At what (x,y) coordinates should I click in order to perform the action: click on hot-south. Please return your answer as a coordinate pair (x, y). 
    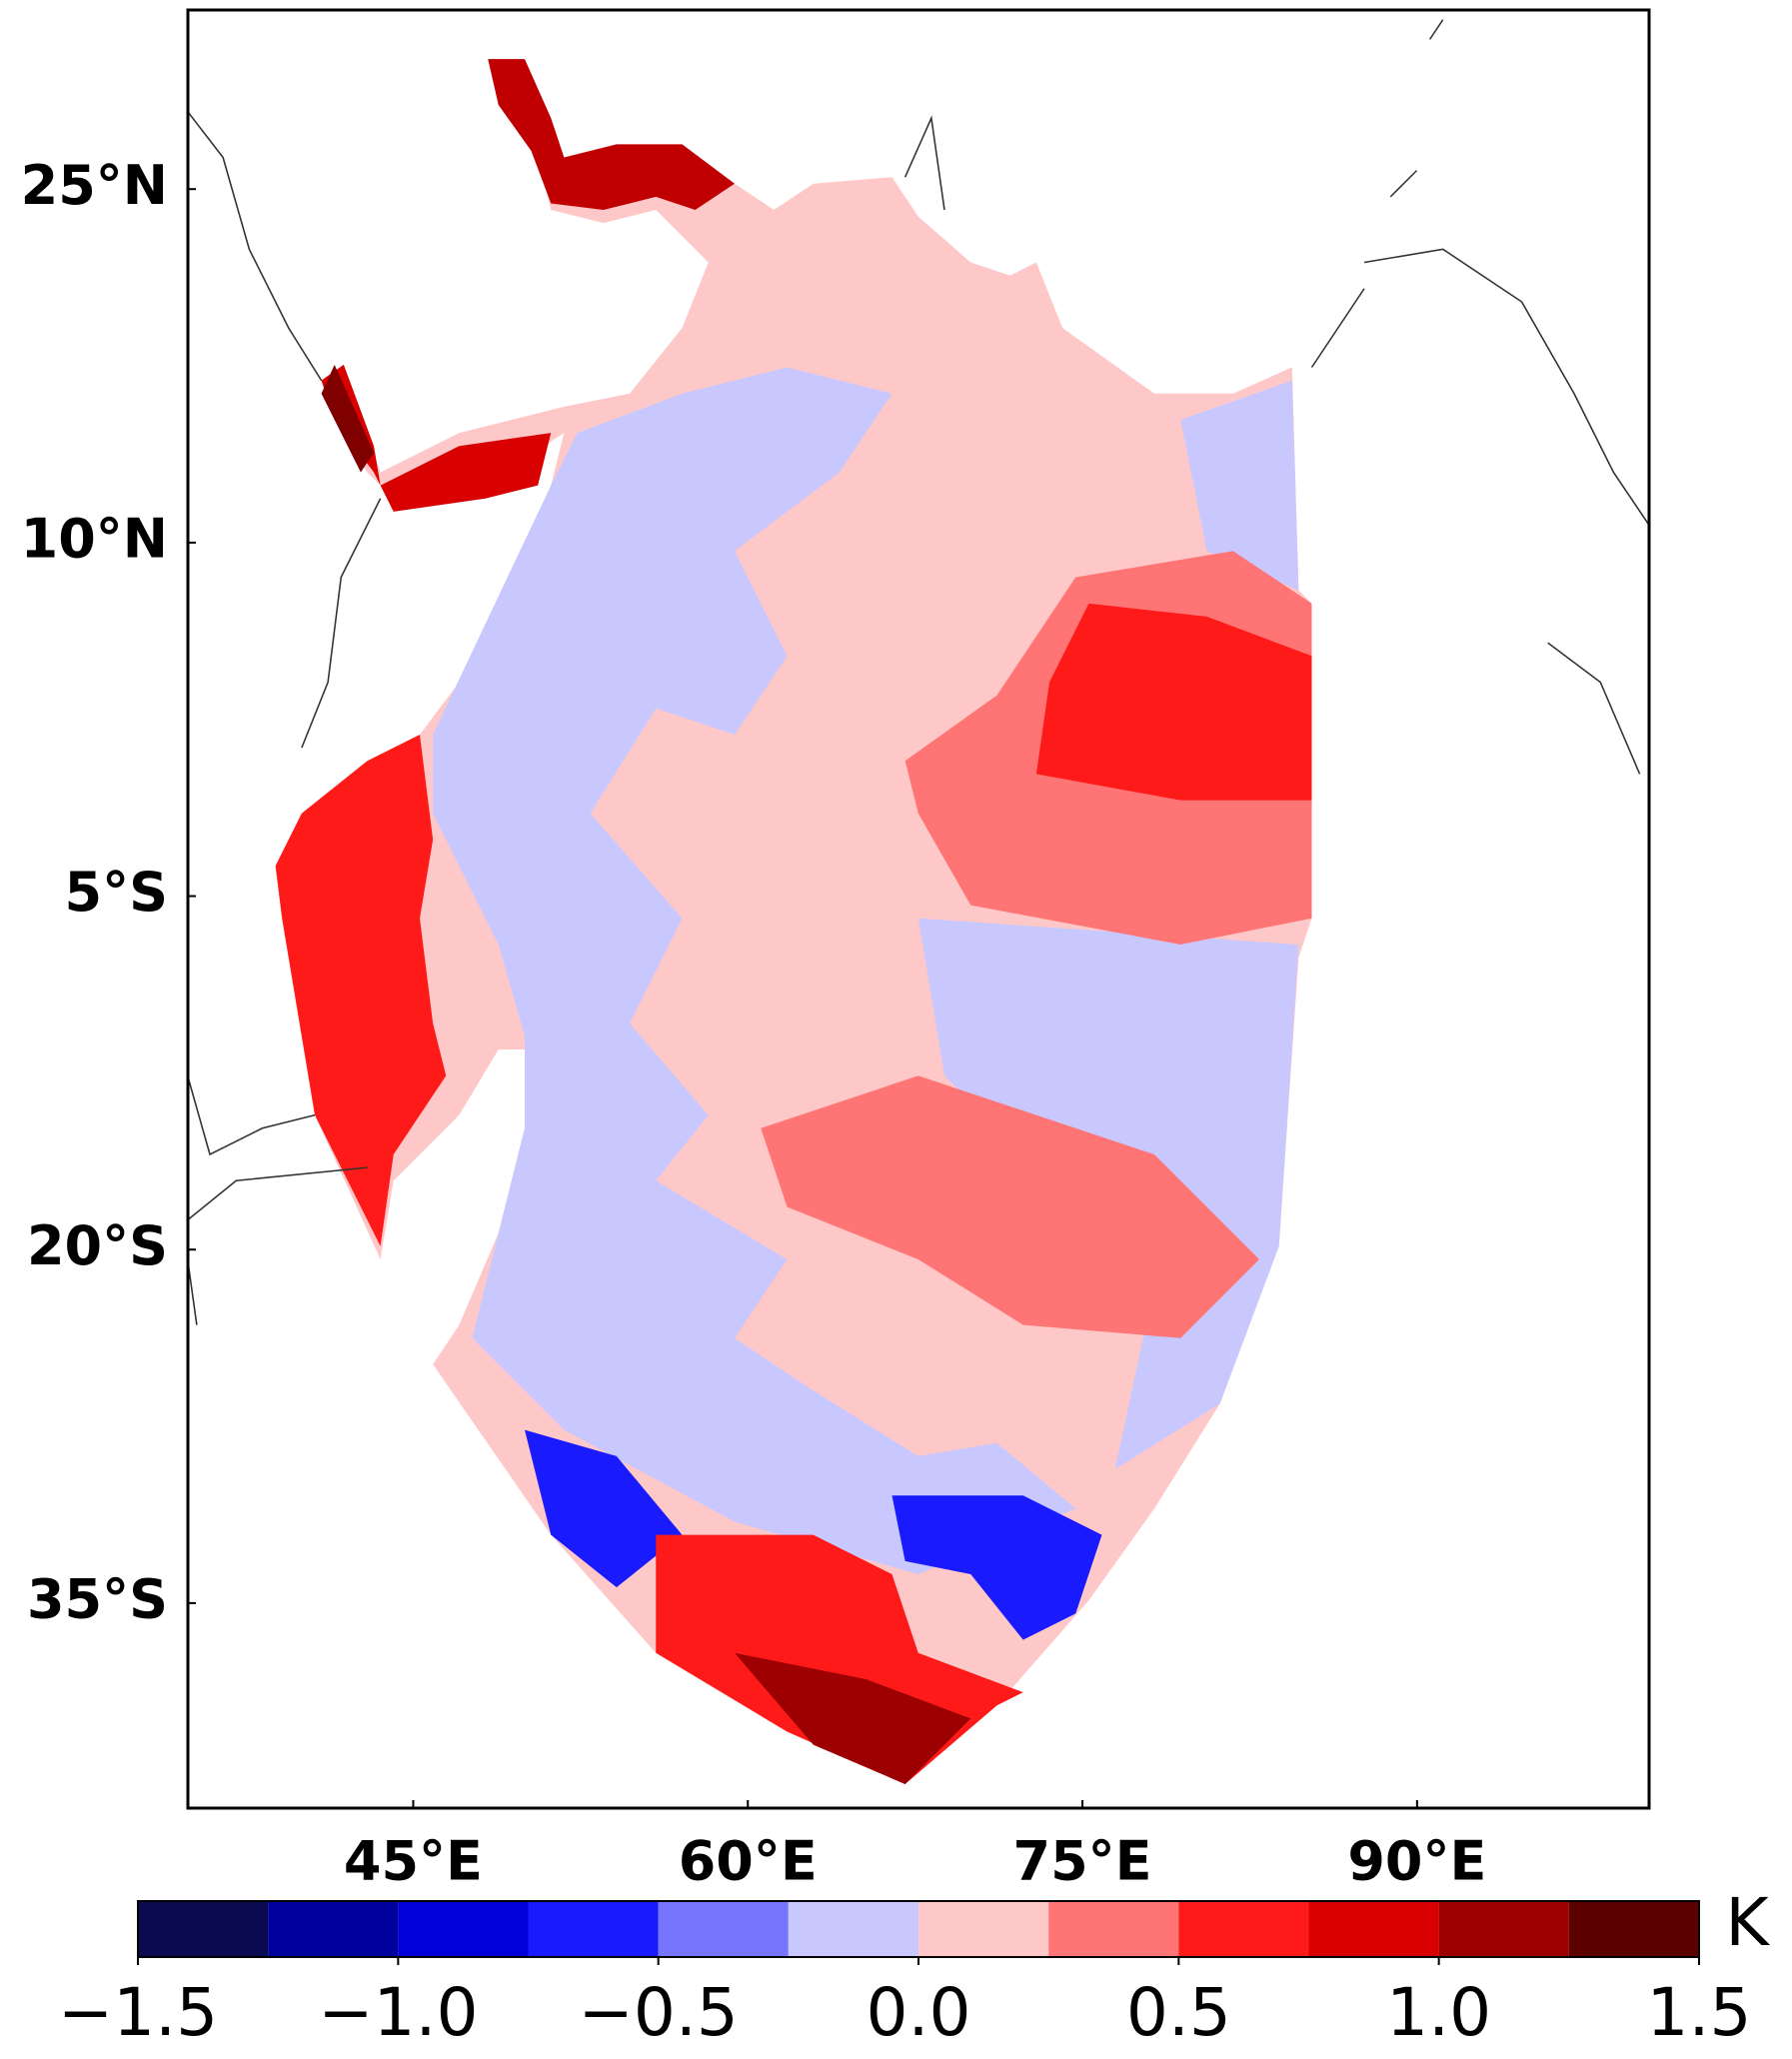
    Looking at the image, I should click on (853, 1718).